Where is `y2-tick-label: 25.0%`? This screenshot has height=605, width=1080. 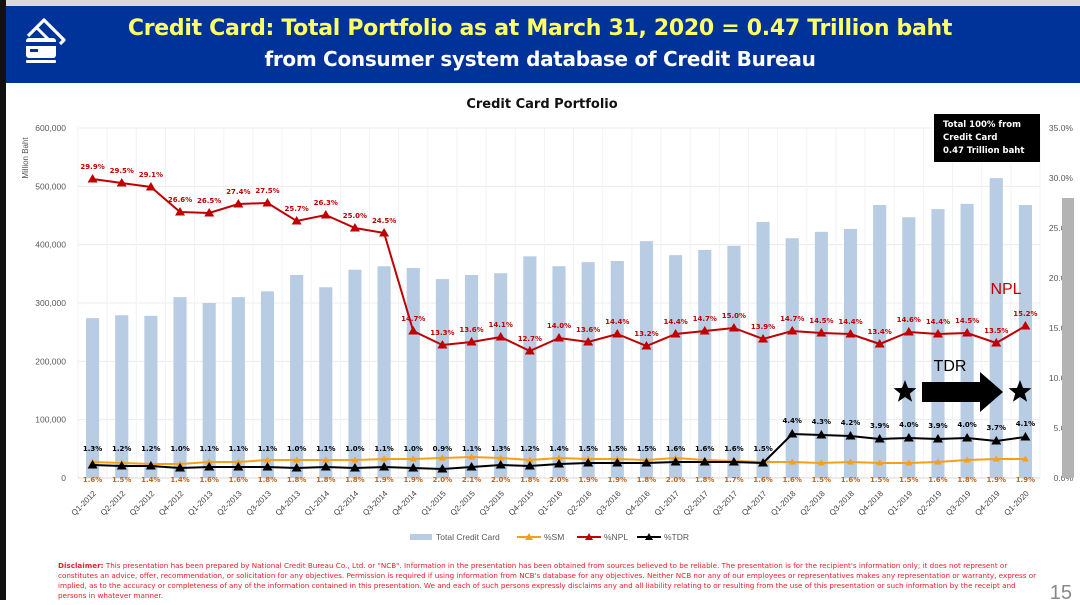 y2-tick-label: 25.0% is located at coordinates (1061, 228).